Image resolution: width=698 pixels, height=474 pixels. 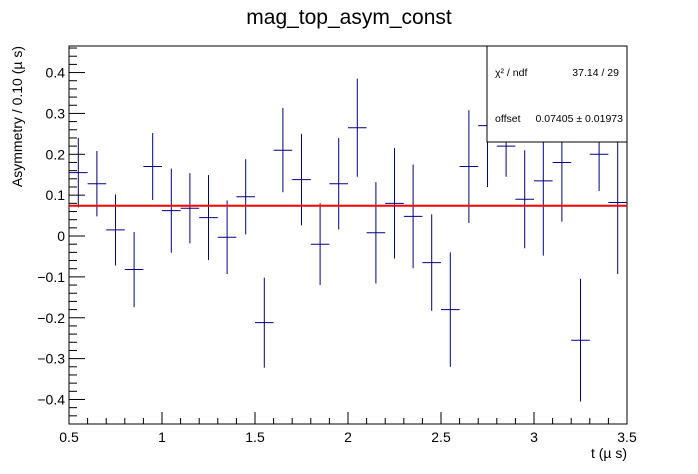 What do you see at coordinates (56, 113) in the screenshot?
I see `y-tick-label: 0.3` at bounding box center [56, 113].